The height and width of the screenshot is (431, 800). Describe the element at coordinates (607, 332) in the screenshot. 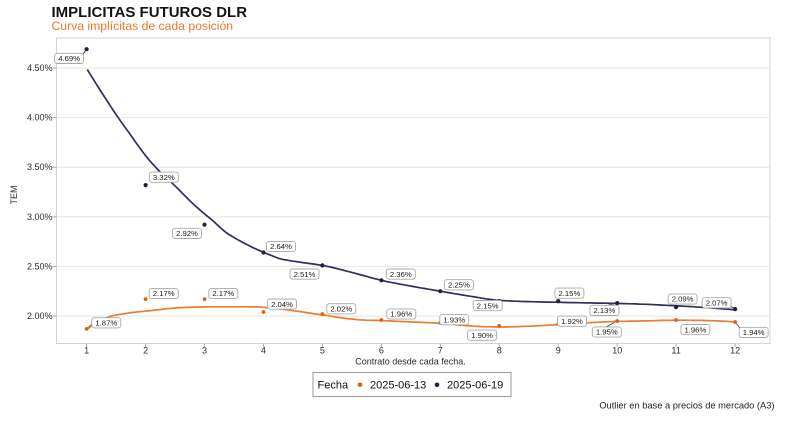

I see `svg-text: 1.95%` at that location.